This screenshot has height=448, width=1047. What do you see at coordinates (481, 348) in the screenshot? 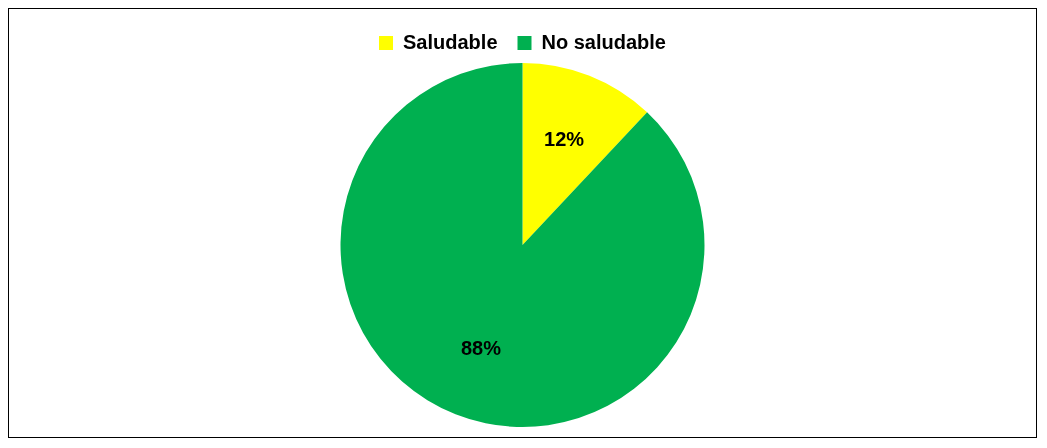
I see `data-label: 88%` at bounding box center [481, 348].